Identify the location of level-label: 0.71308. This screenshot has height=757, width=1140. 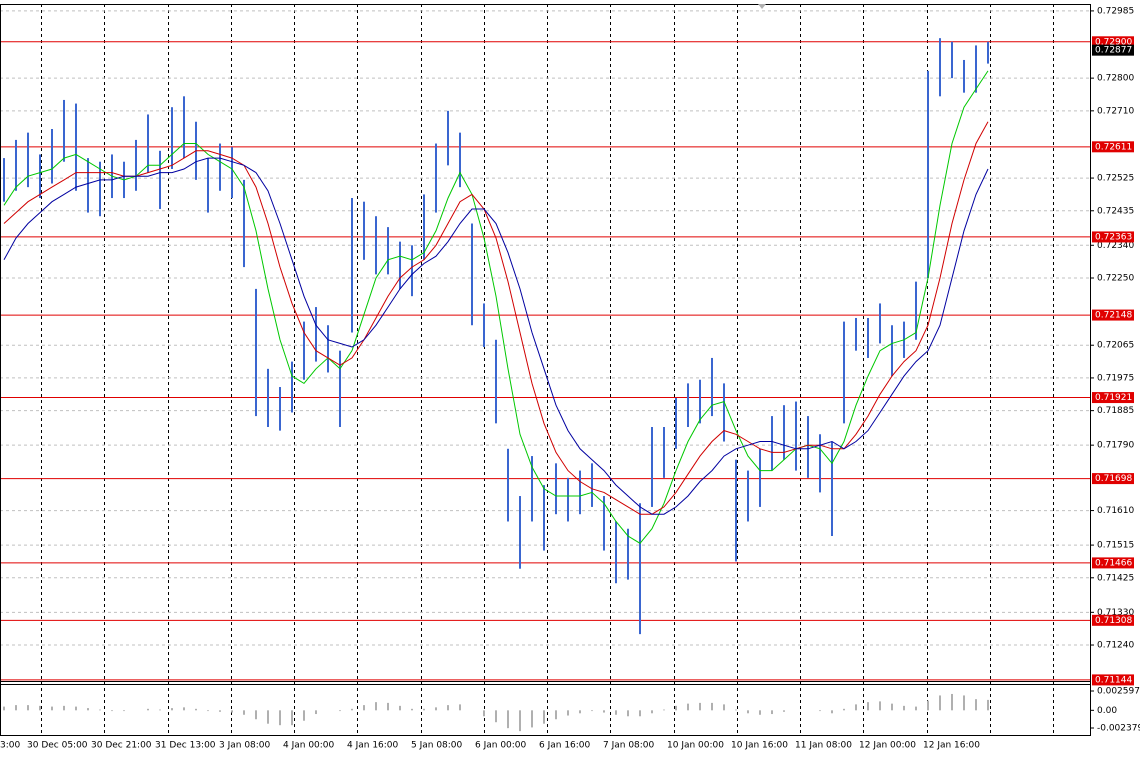
(1113, 621).